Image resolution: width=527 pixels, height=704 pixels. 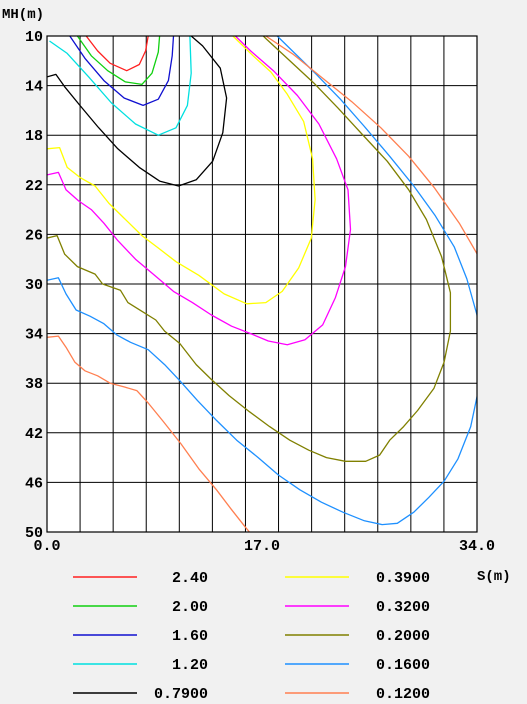 I want to click on legend-label: 2.00, so click(x=190, y=607).